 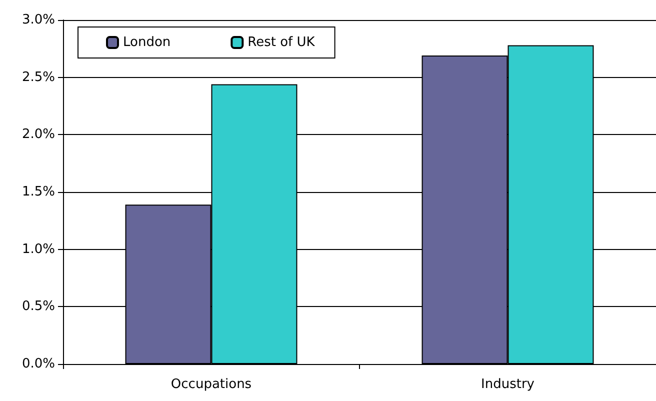 I want to click on x-tick-label: Occupations, so click(x=211, y=384).